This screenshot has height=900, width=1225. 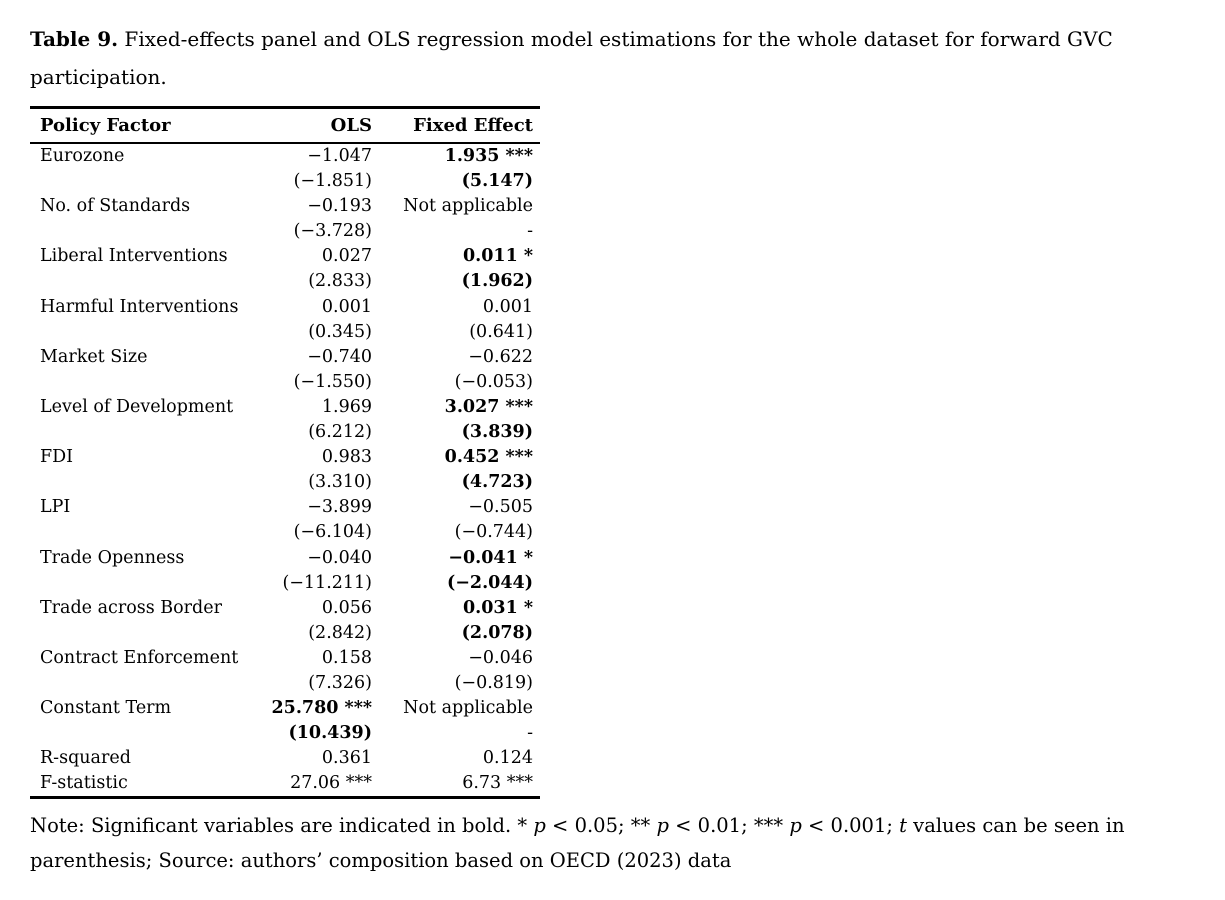 I want to click on ols-coefficient-cell: 0.001, so click(x=346, y=306).